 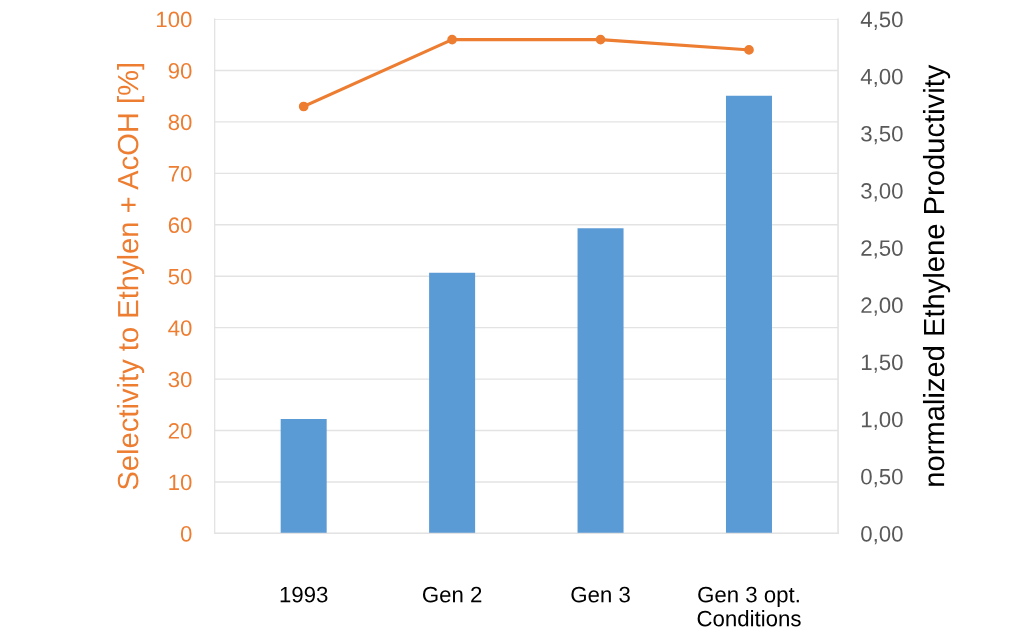 I want to click on y2-tick-label: 3,50, so click(x=882, y=135).